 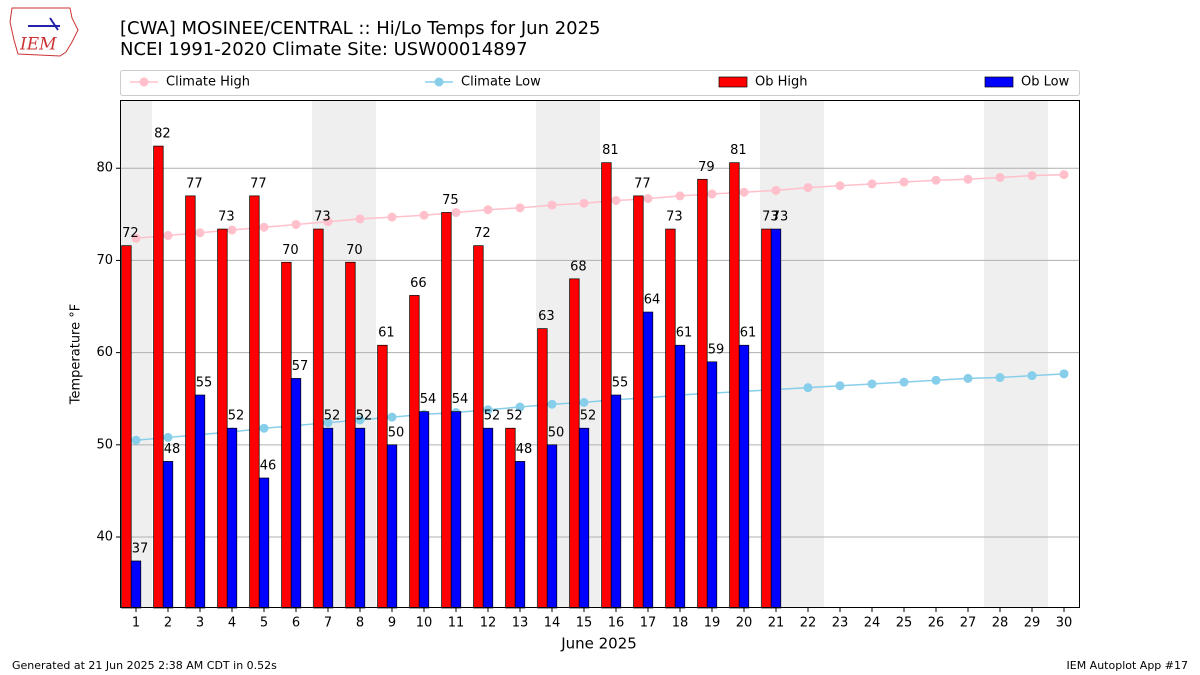 What do you see at coordinates (76, 354) in the screenshot?
I see `y-axis-label: Temperature °F` at bounding box center [76, 354].